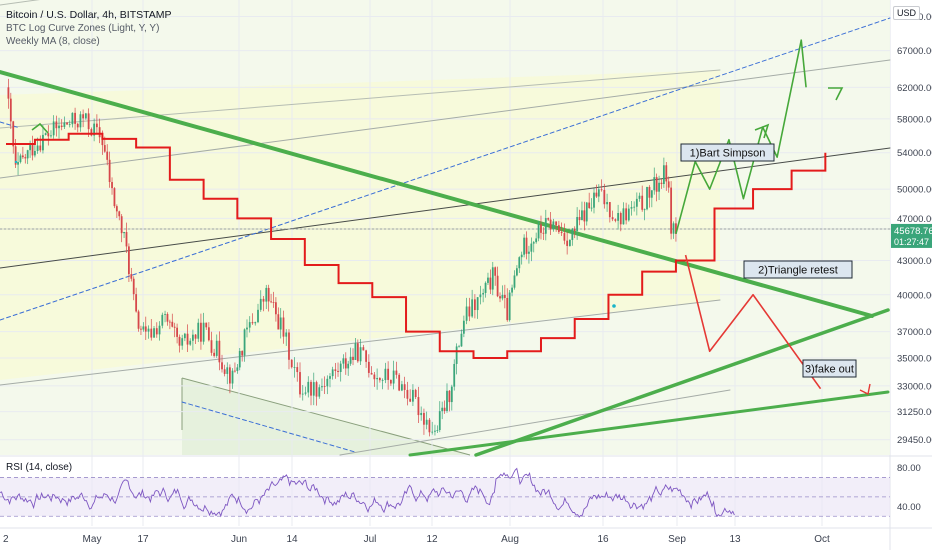 This screenshot has height=555, width=932. Describe the element at coordinates (914, 51) in the screenshot. I see `price-axis-label: 67000.00` at that location.